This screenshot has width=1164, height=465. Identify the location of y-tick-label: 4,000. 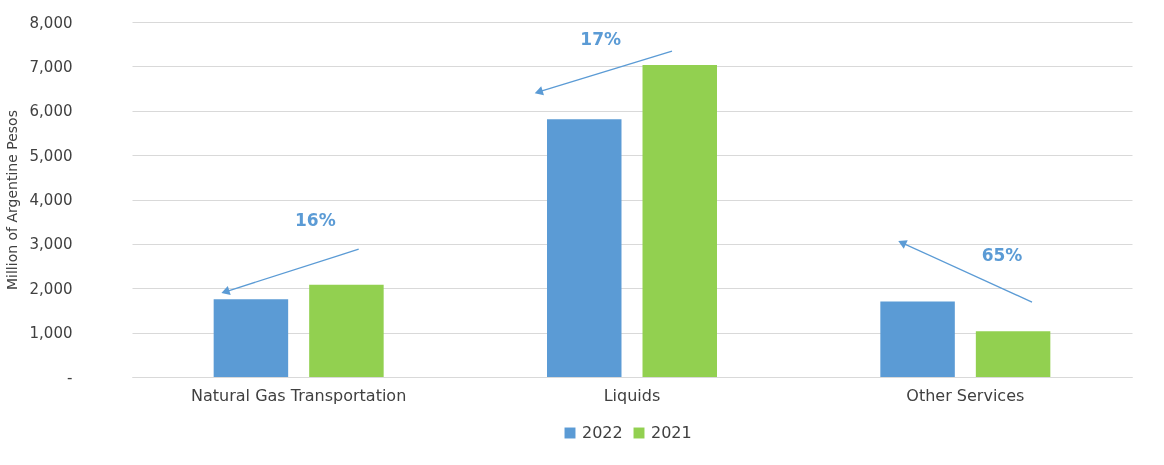
(51, 200).